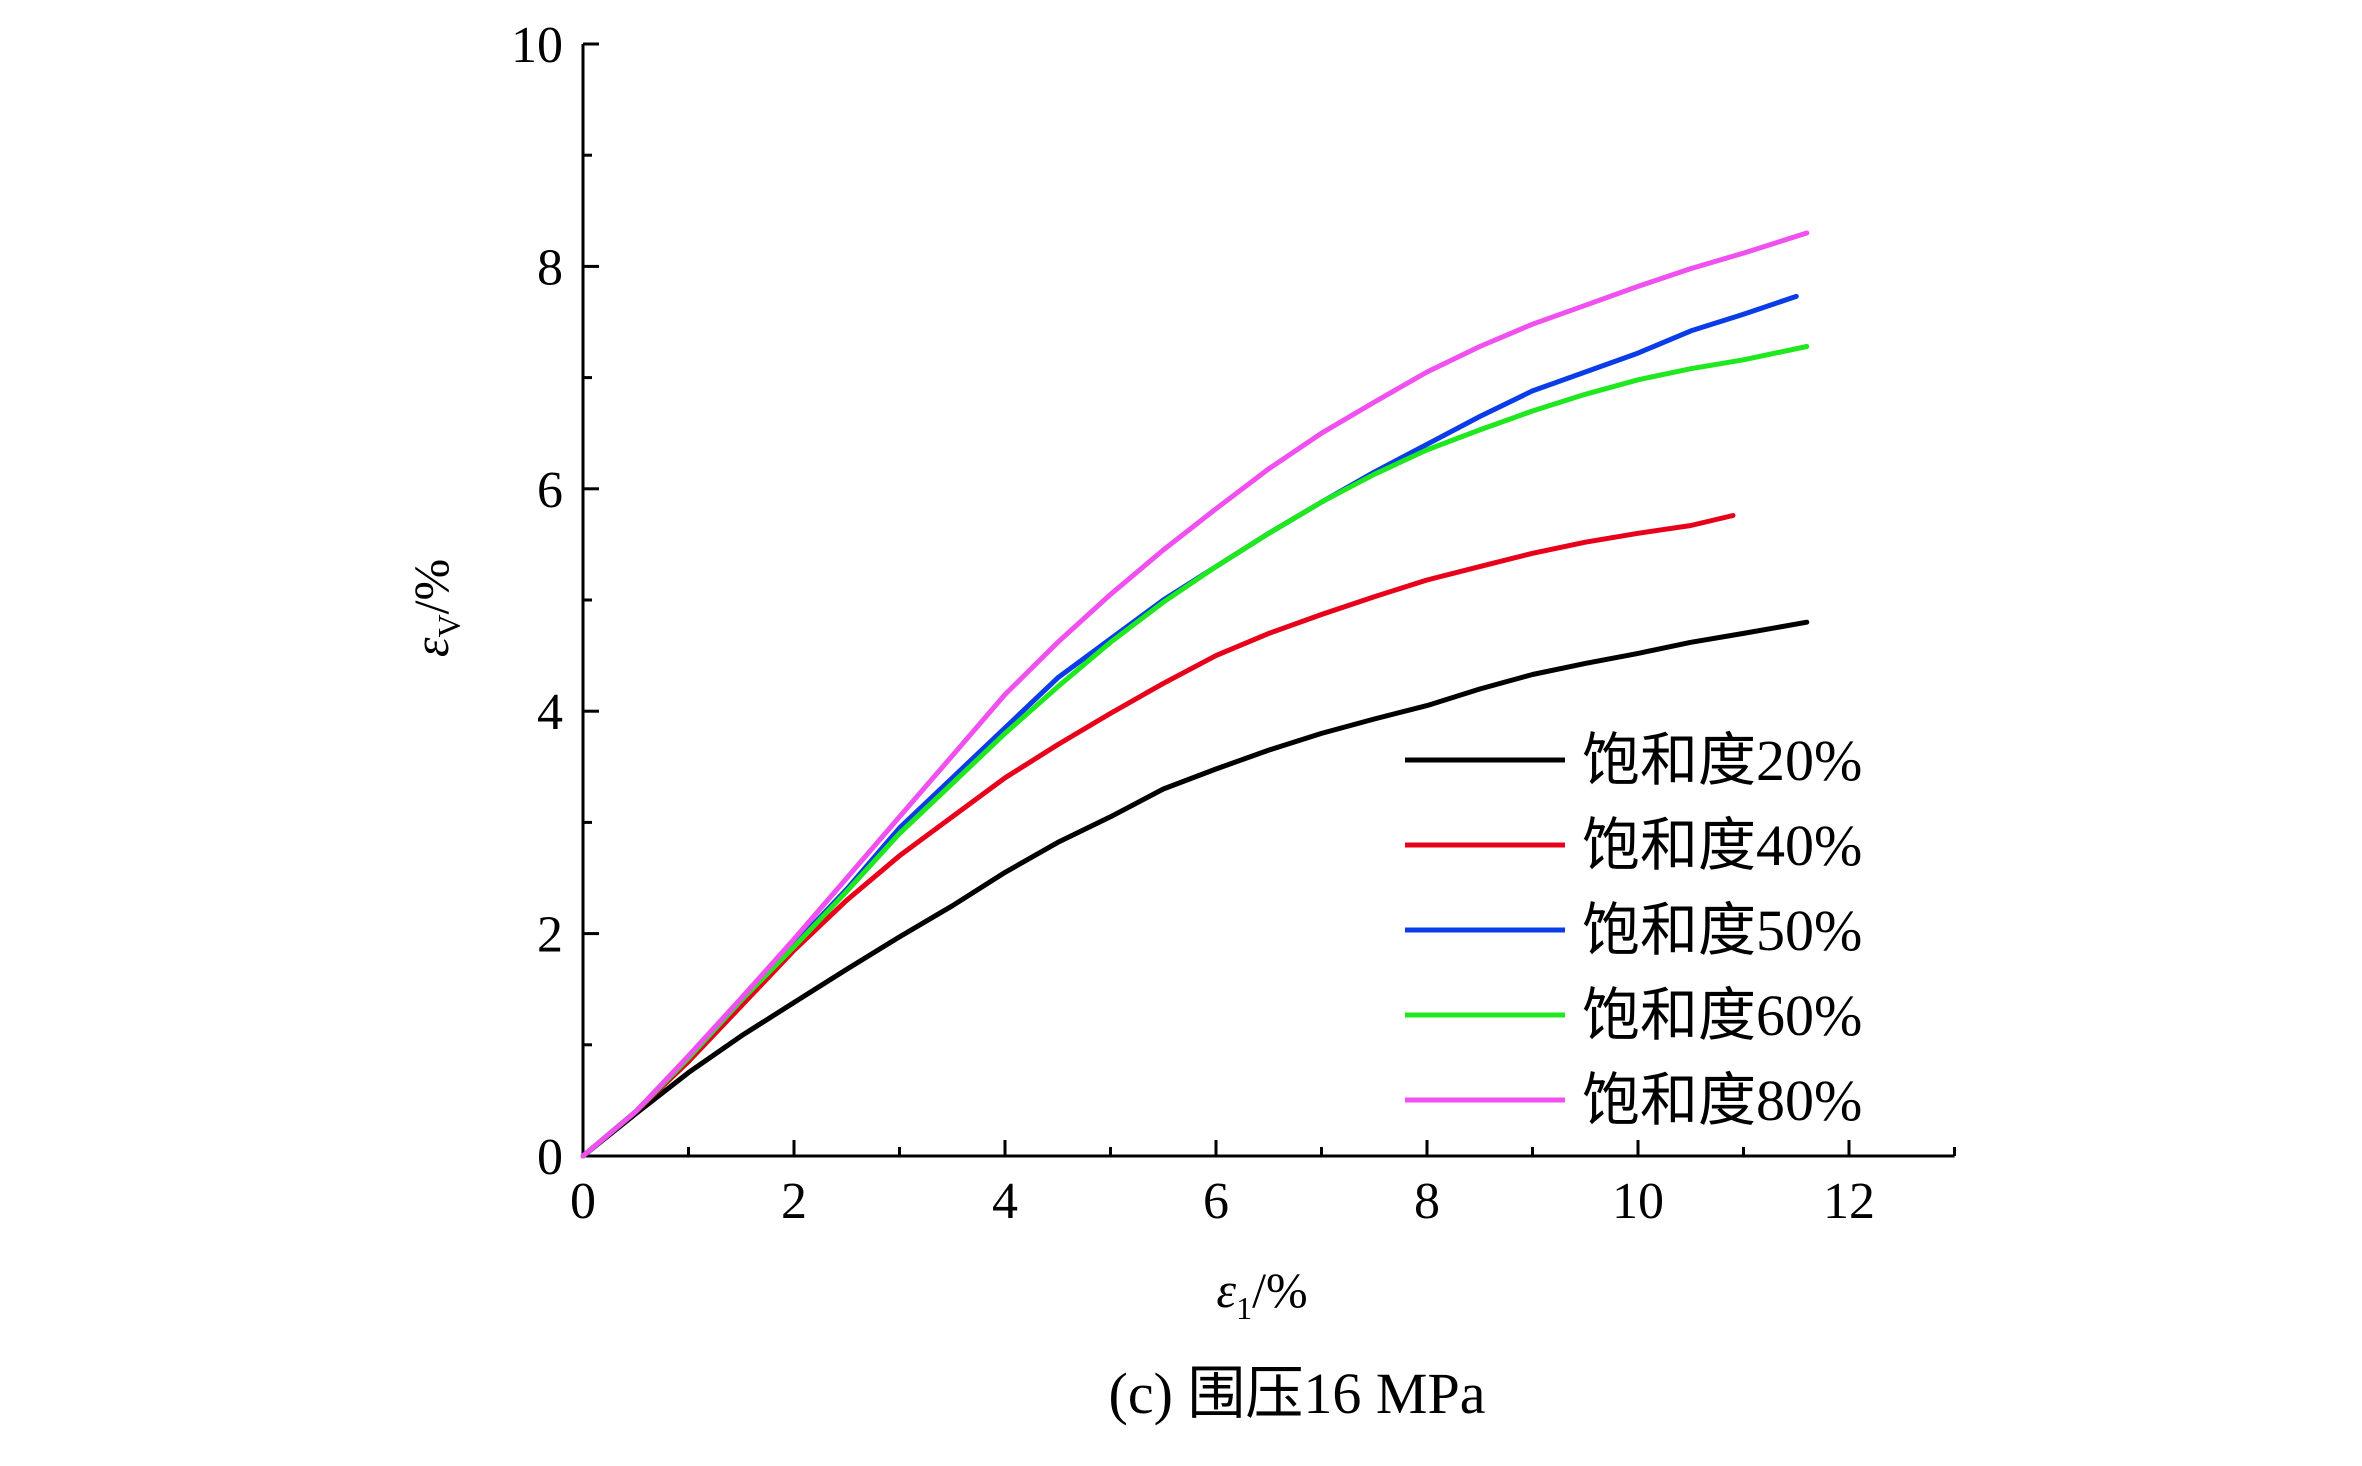 The image size is (2362, 1466). What do you see at coordinates (1427, 1201) in the screenshot?
I see `x-tick-label: 8` at bounding box center [1427, 1201].